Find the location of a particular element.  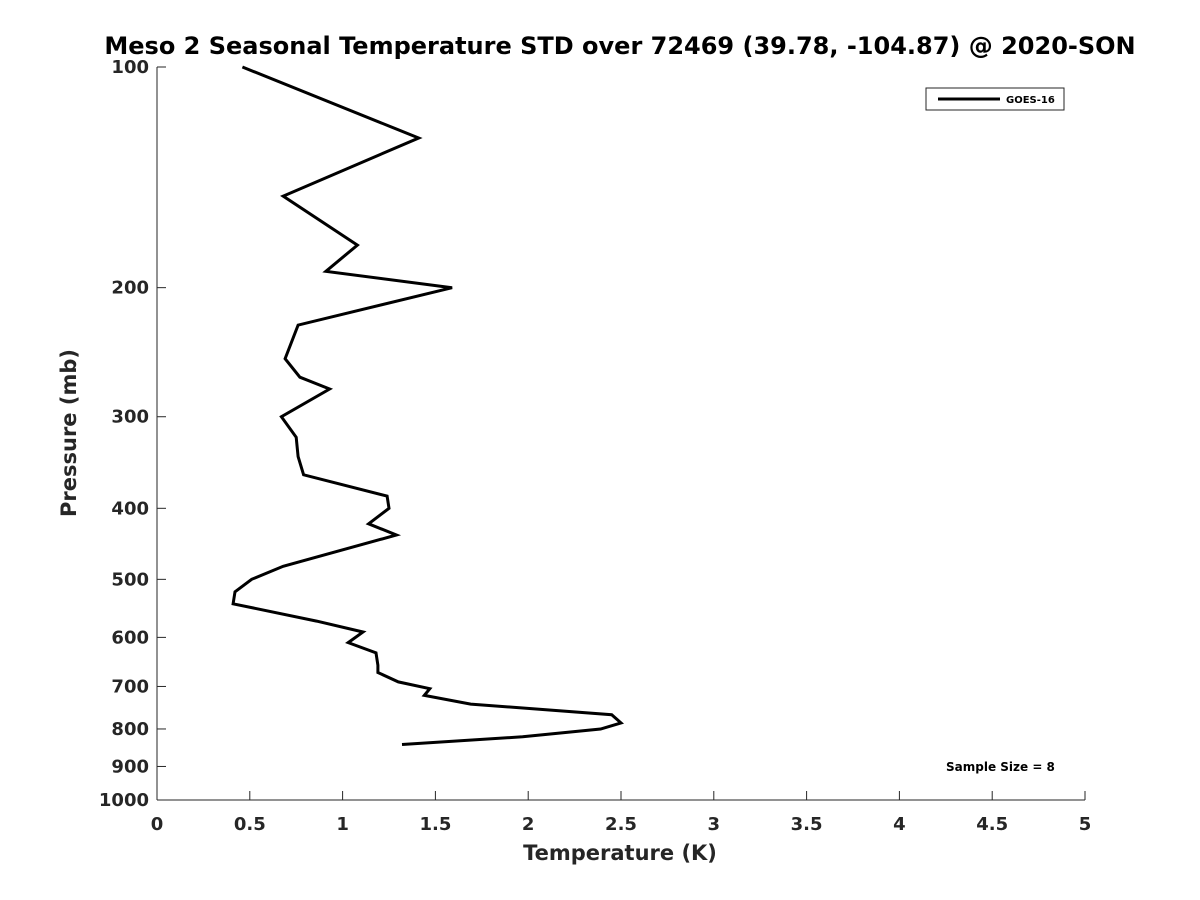

x-tick-label: 3.5 is located at coordinates (807, 824).